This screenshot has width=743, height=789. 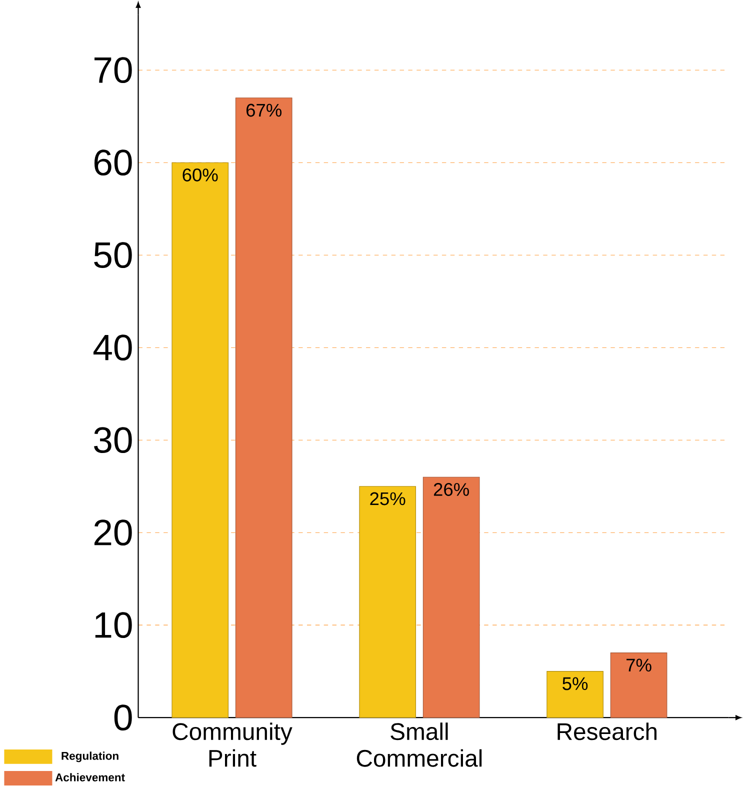 What do you see at coordinates (113, 70) in the screenshot?
I see `y-tick-label: 70` at bounding box center [113, 70].